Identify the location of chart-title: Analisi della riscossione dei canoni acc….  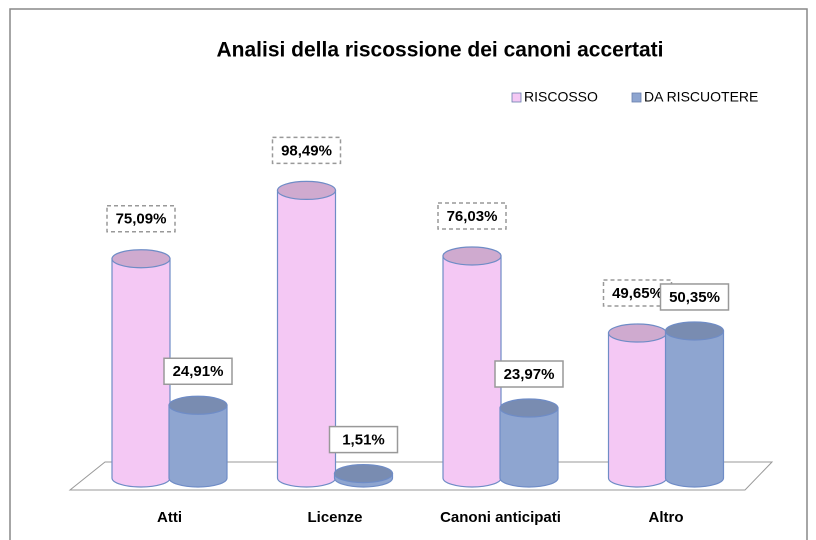
(439, 50).